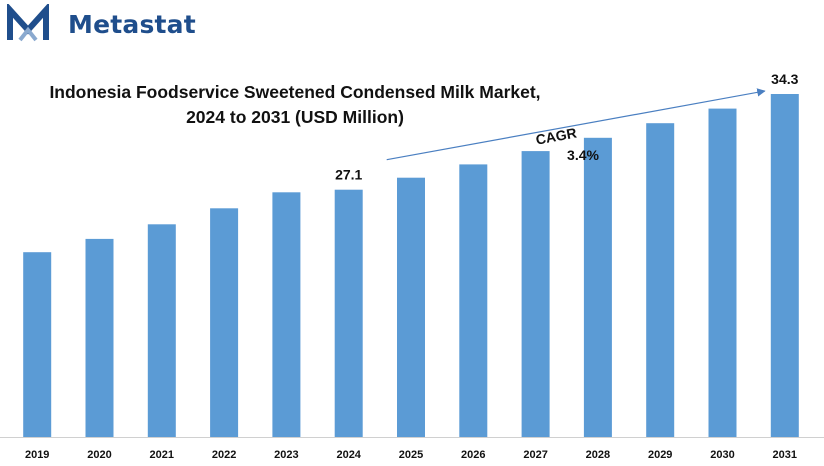 This screenshot has height=466, width=824. I want to click on x-tick-label-2020: 2020, so click(99, 455).